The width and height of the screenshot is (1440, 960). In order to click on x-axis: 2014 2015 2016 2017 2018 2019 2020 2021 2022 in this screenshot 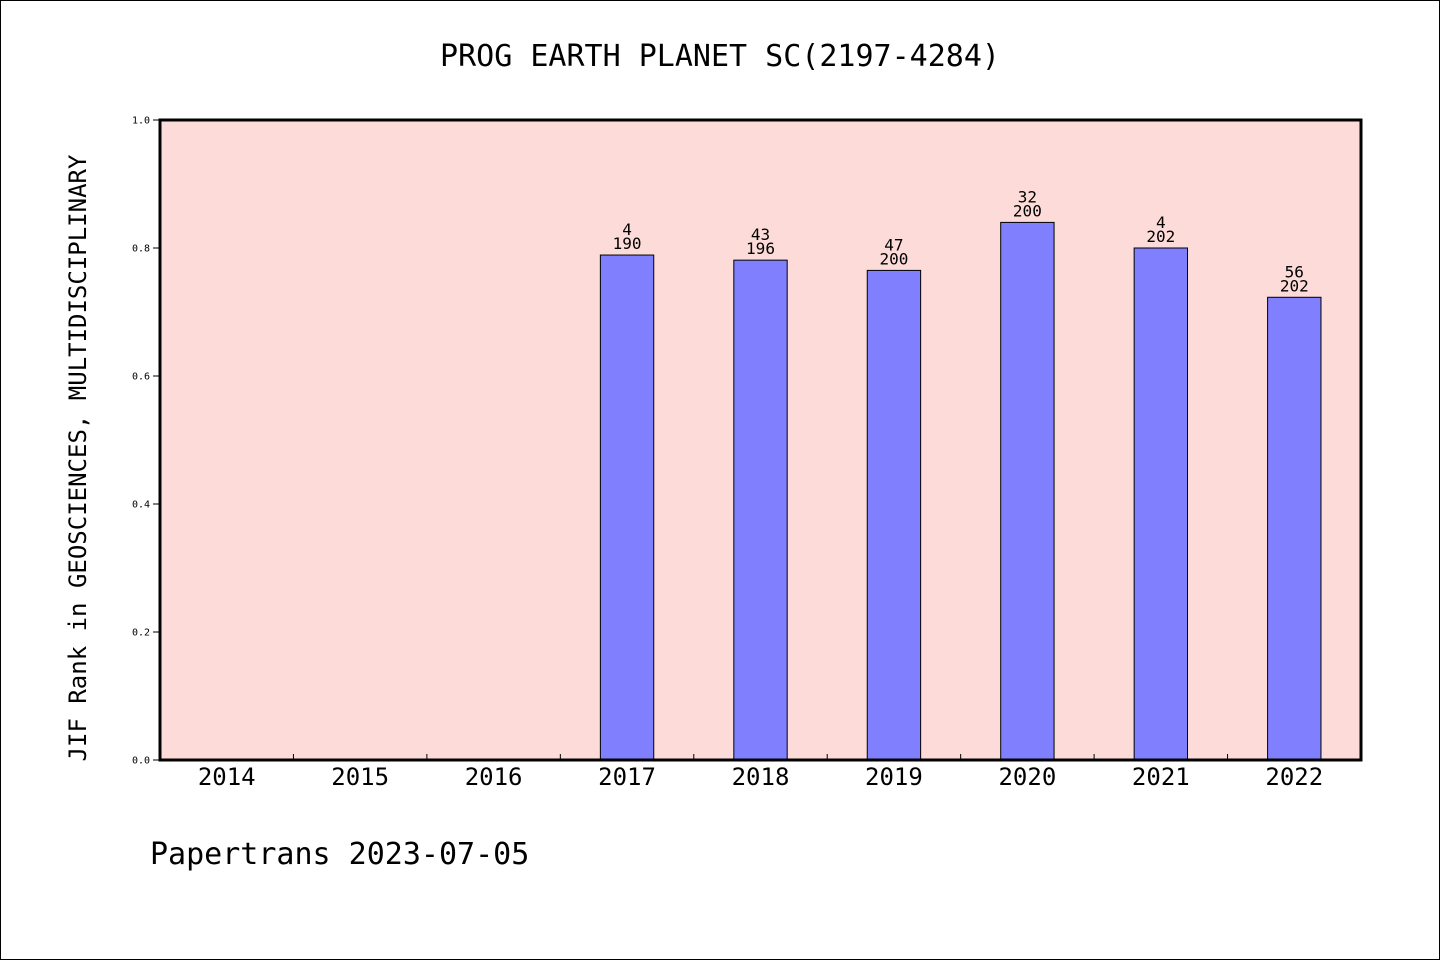, I will do `click(760, 772)`.